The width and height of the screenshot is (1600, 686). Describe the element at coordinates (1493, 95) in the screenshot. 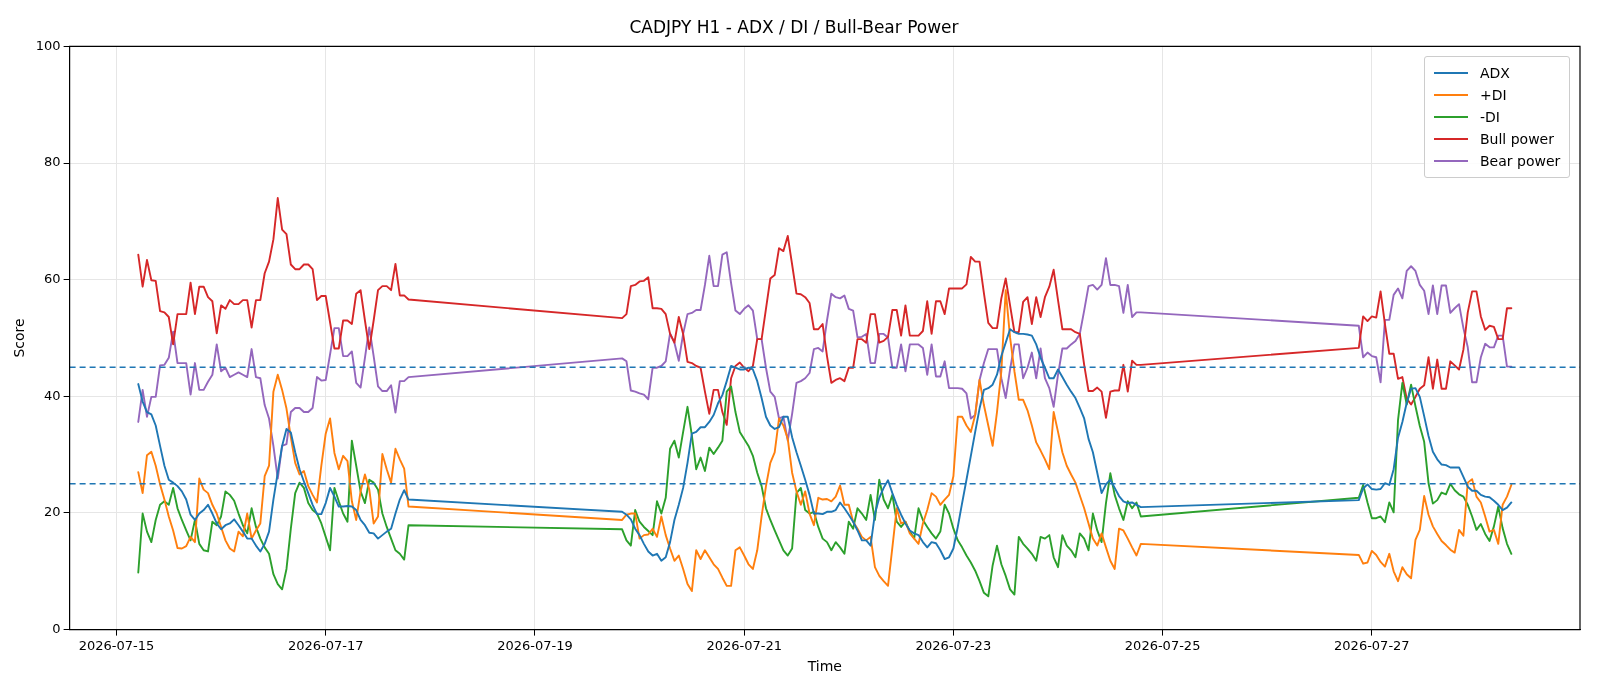

I see `legend-label: +DI` at that location.